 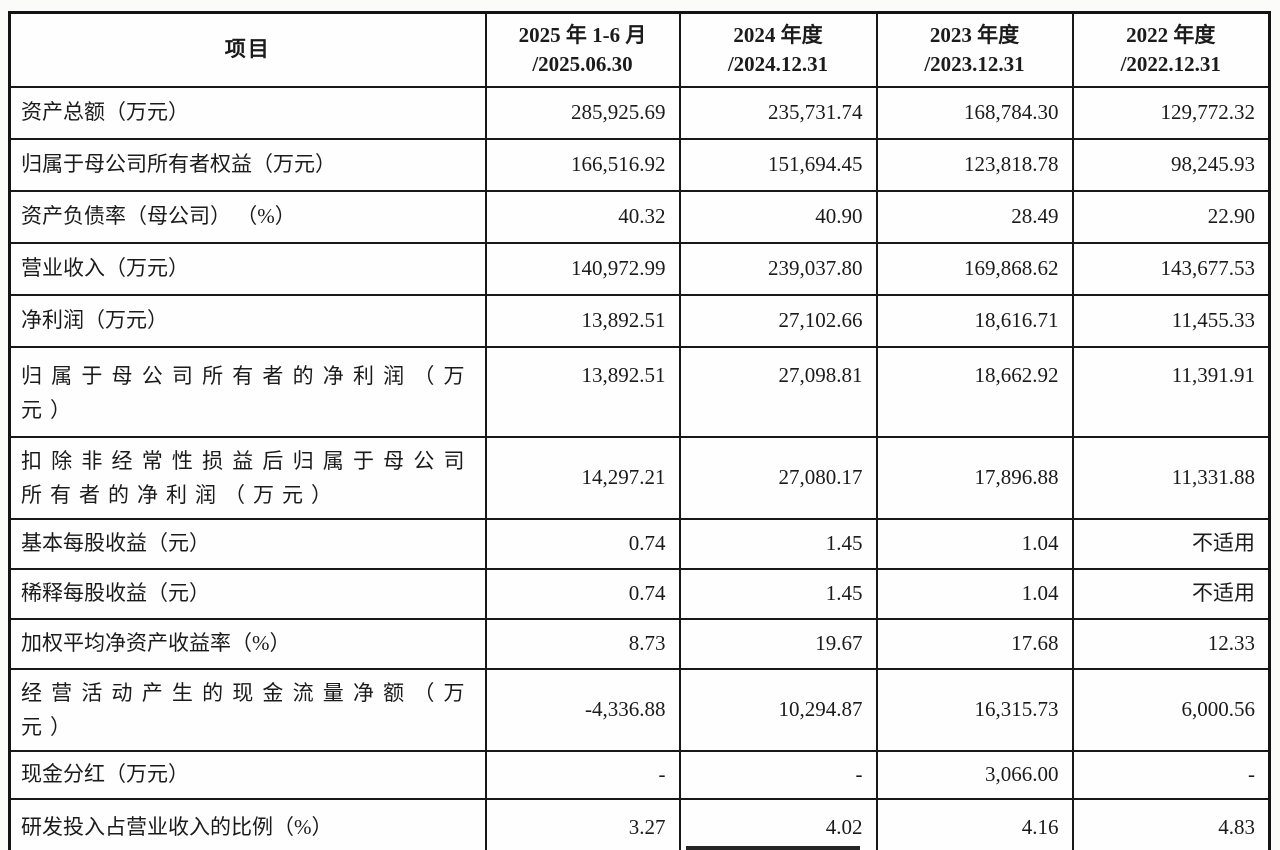 What do you see at coordinates (1171, 49) in the screenshot?
I see `column-header-2022: 2022 年度 /2022.12.31` at bounding box center [1171, 49].